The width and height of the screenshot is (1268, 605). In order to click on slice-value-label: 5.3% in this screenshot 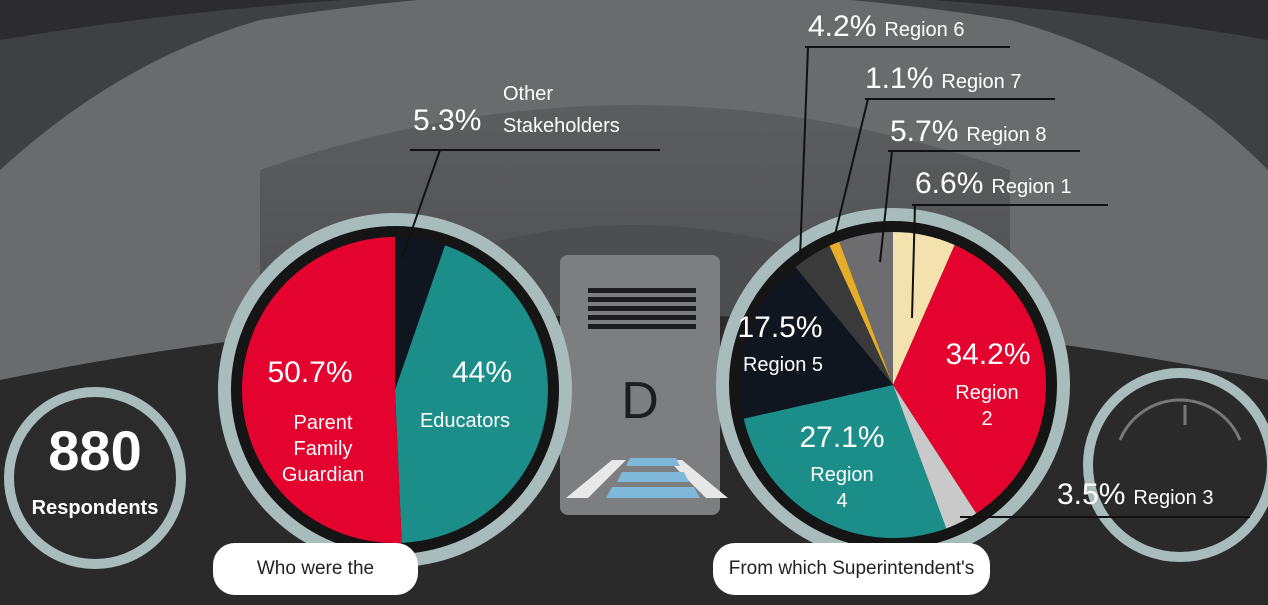, I will do `click(447, 120)`.